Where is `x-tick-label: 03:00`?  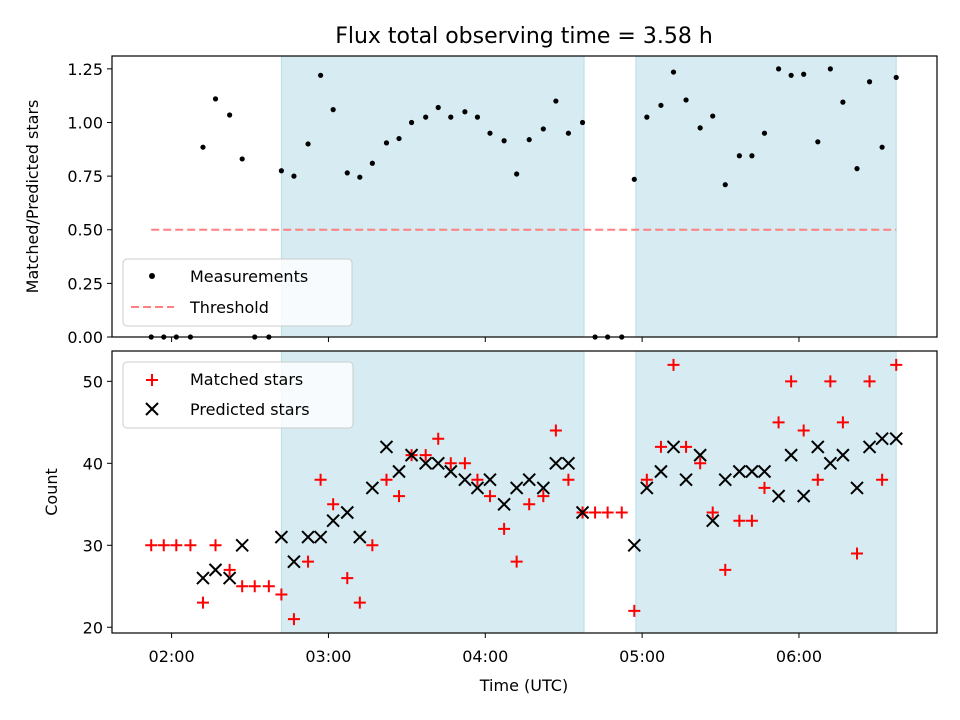
x-tick-label: 03:00 is located at coordinates (328, 656).